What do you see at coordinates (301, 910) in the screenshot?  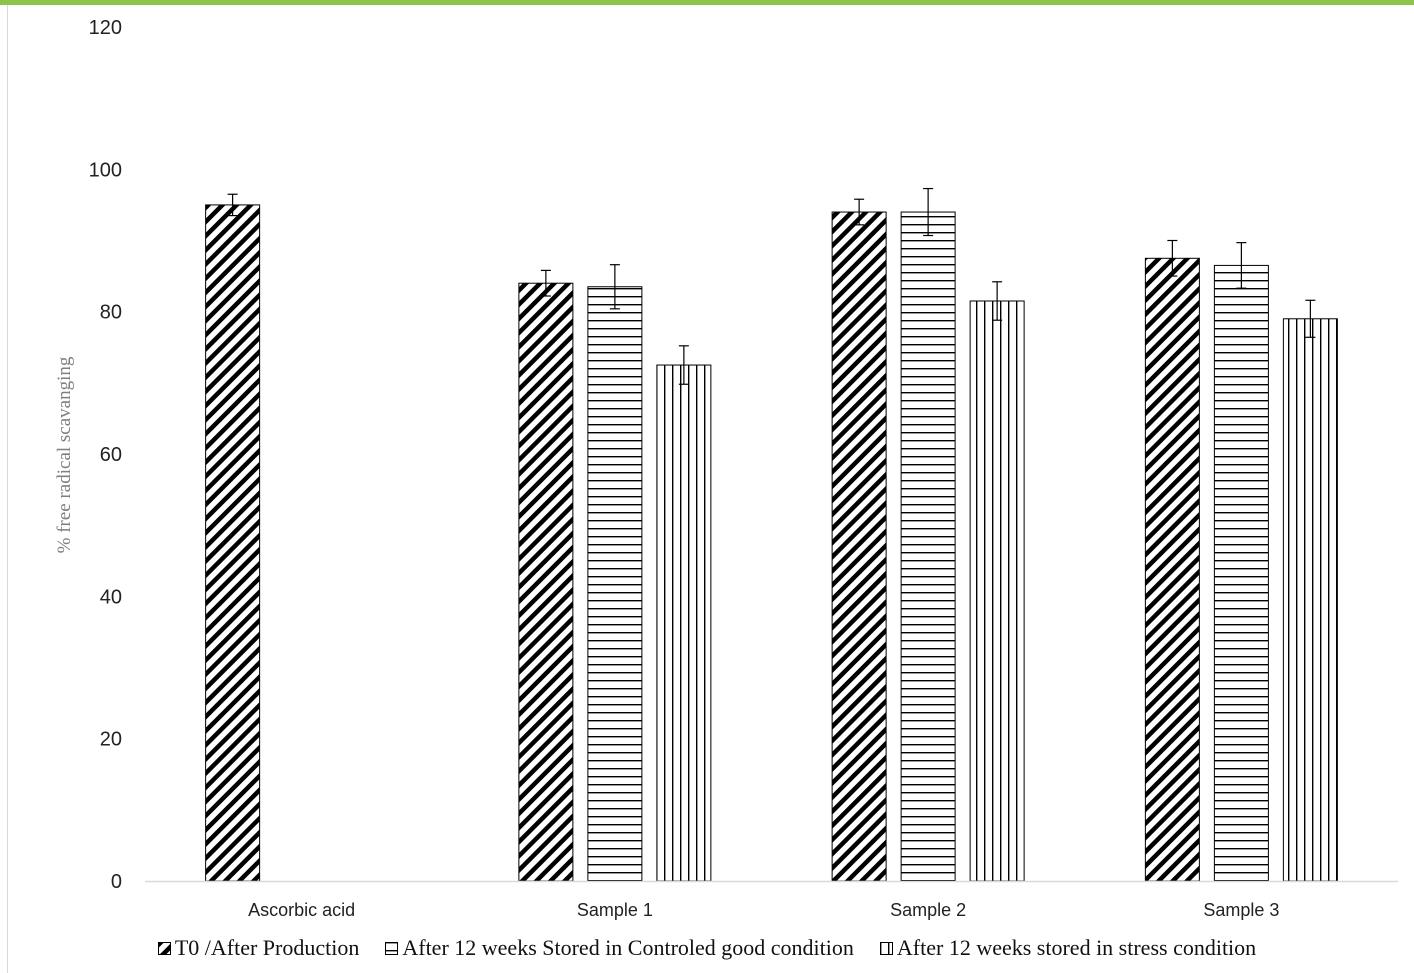 I see `x-category-label: Ascorbic acid` at bounding box center [301, 910].